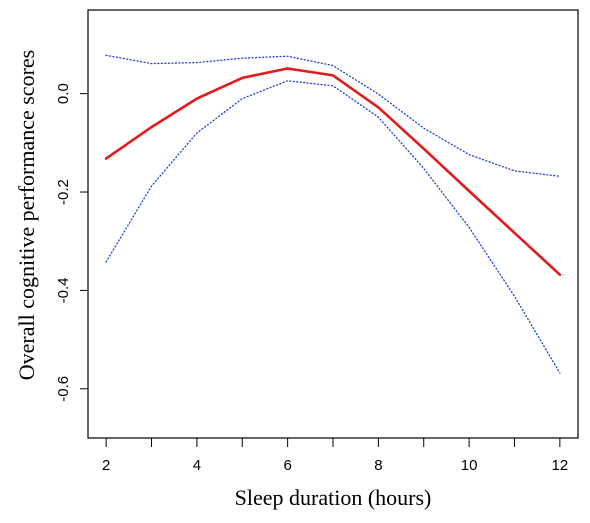  What do you see at coordinates (335, 456) in the screenshot?
I see `x-axis: 2 4 6 8 10 12` at bounding box center [335, 456].